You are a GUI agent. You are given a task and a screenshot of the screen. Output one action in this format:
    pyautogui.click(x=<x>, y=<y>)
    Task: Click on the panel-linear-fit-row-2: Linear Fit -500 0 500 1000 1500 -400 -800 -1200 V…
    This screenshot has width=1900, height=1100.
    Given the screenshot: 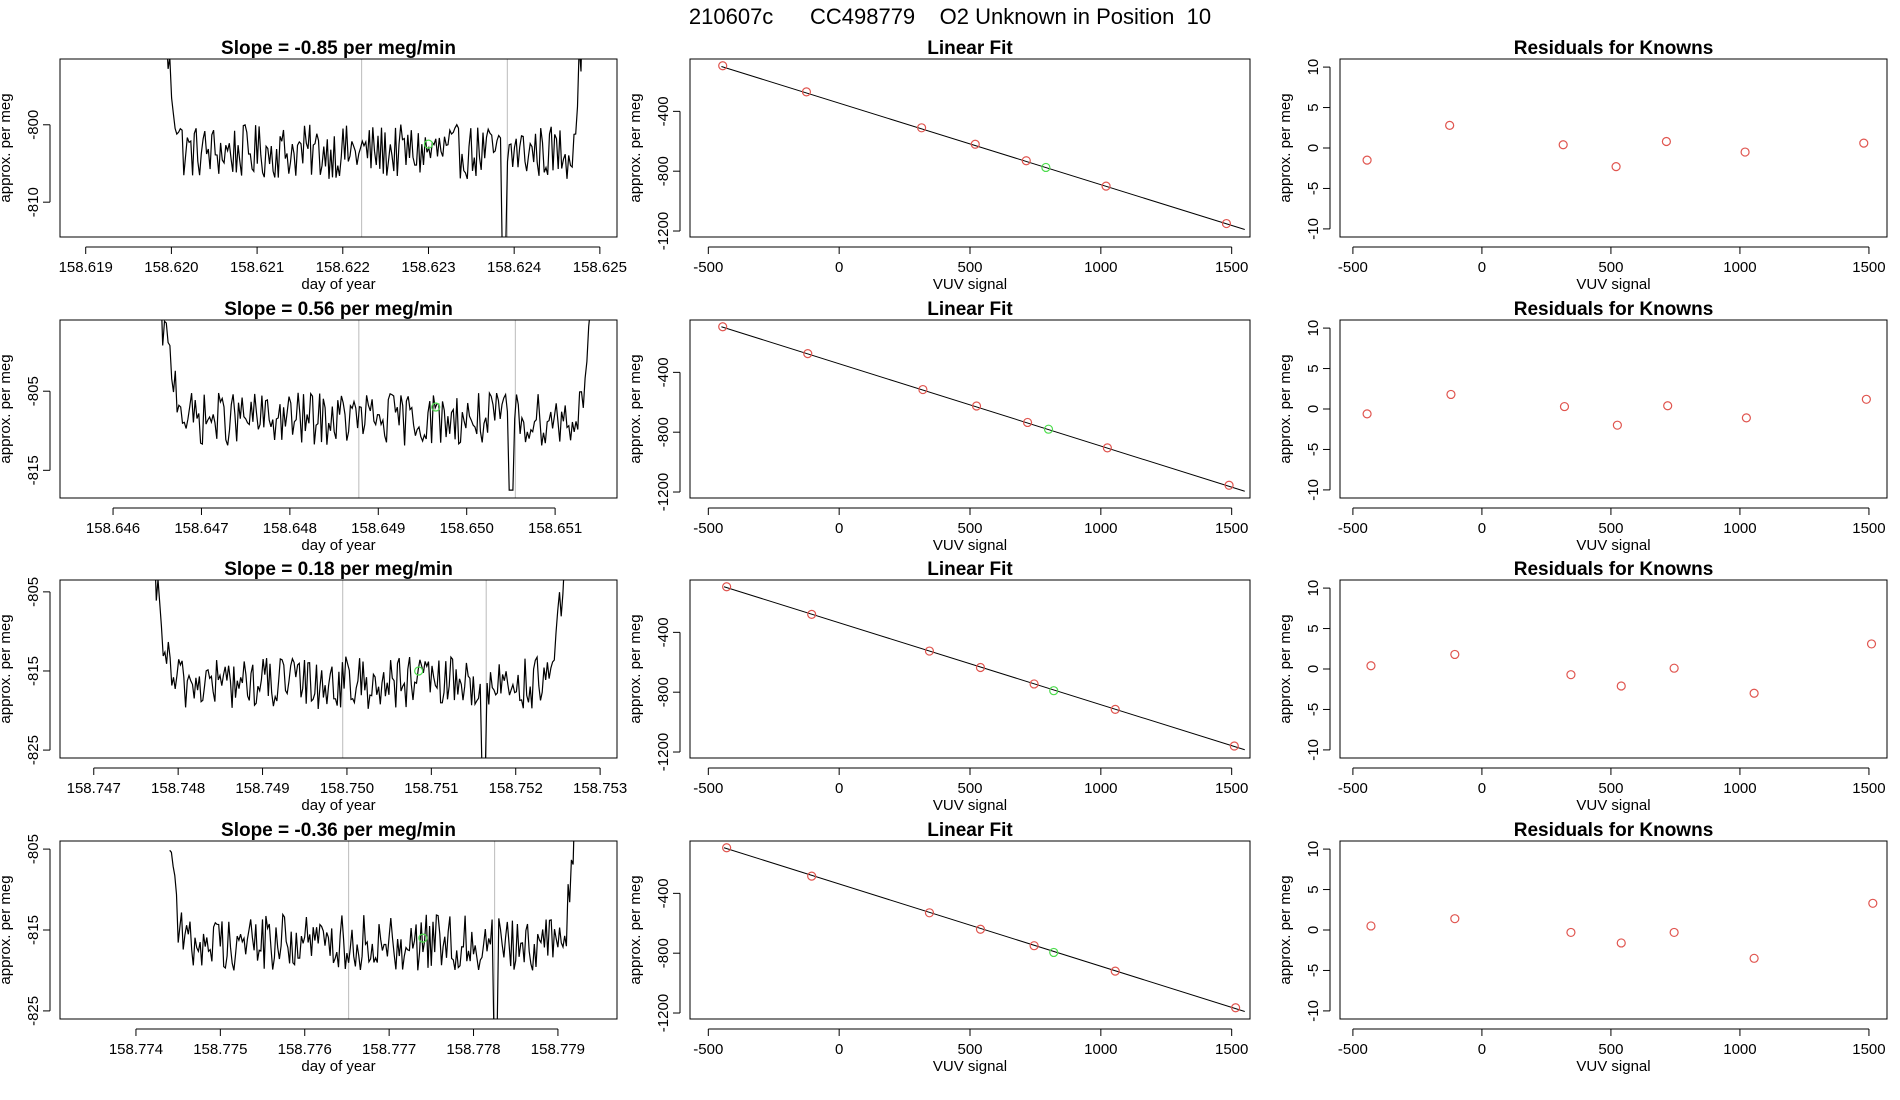 What is the action you would take?
    pyautogui.click(x=939, y=426)
    